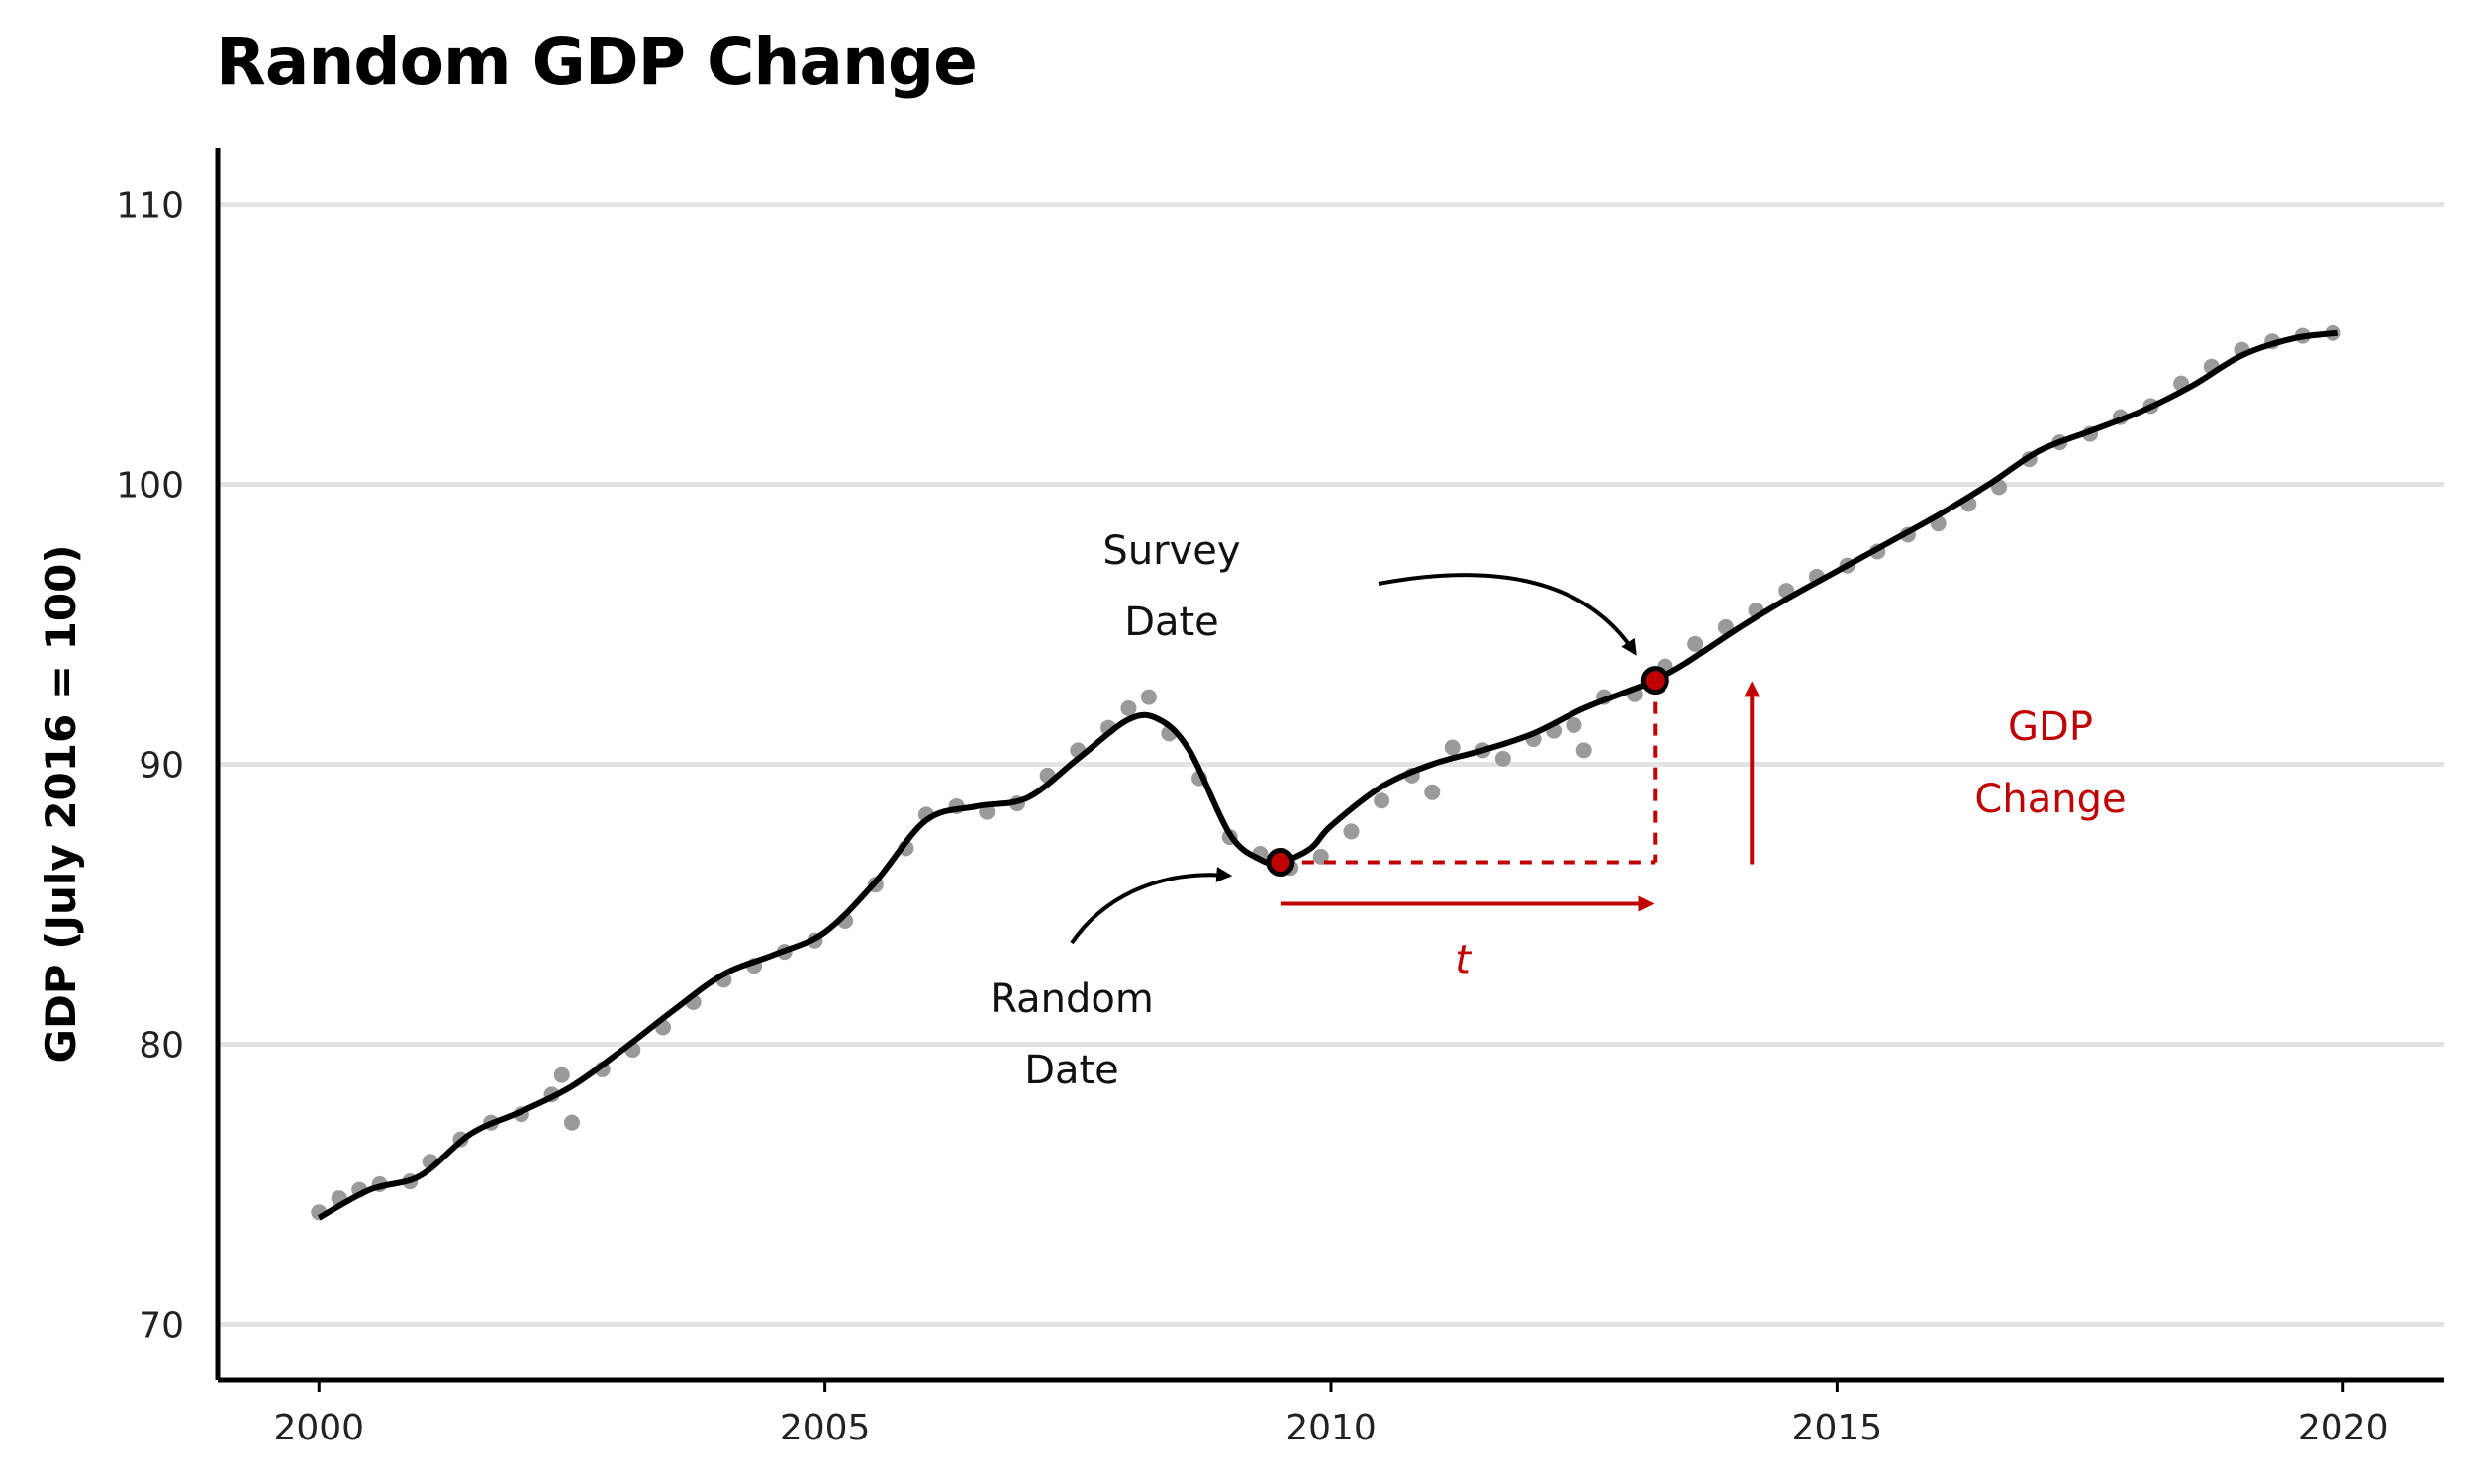 The image size is (2474, 1484). I want to click on random-label-line-1: Random, so click(1072, 999).